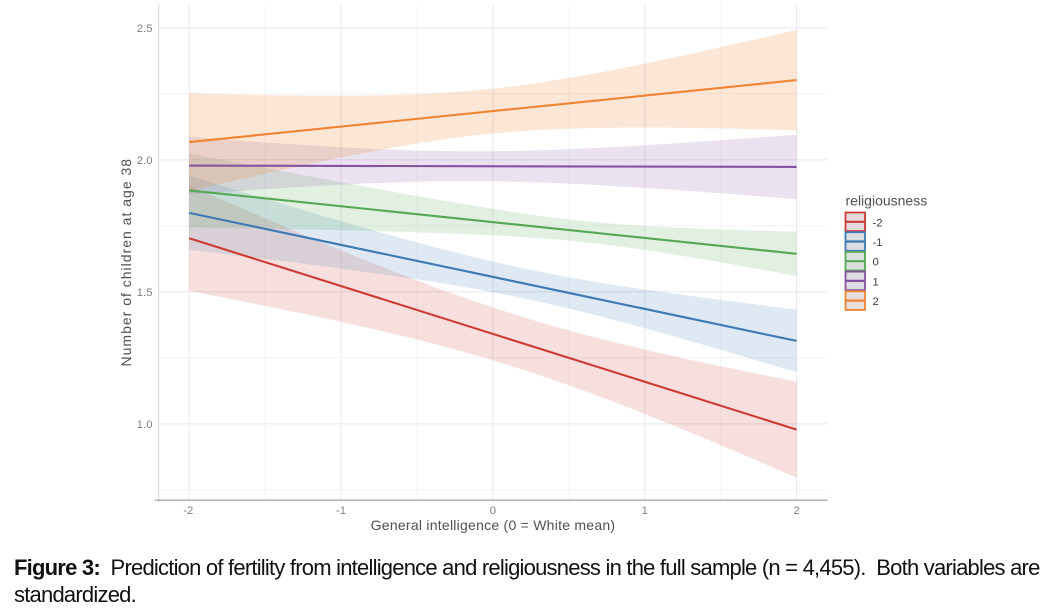 This screenshot has height=615, width=1057. Describe the element at coordinates (887, 201) in the screenshot. I see `svg-text: religiousness` at that location.